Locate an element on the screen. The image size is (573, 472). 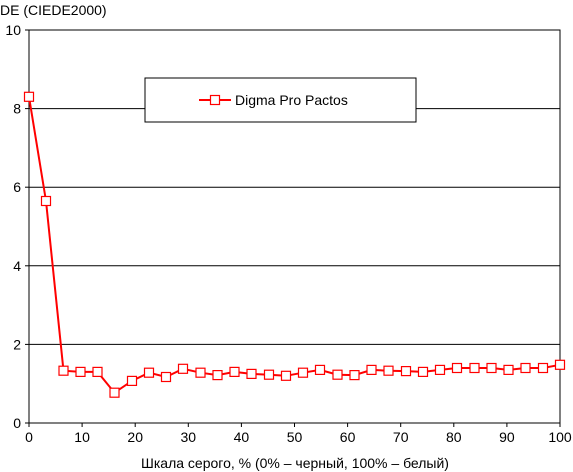
y-axis-ticks: 0 2 4 6 8 10 is located at coordinates (17, 226).